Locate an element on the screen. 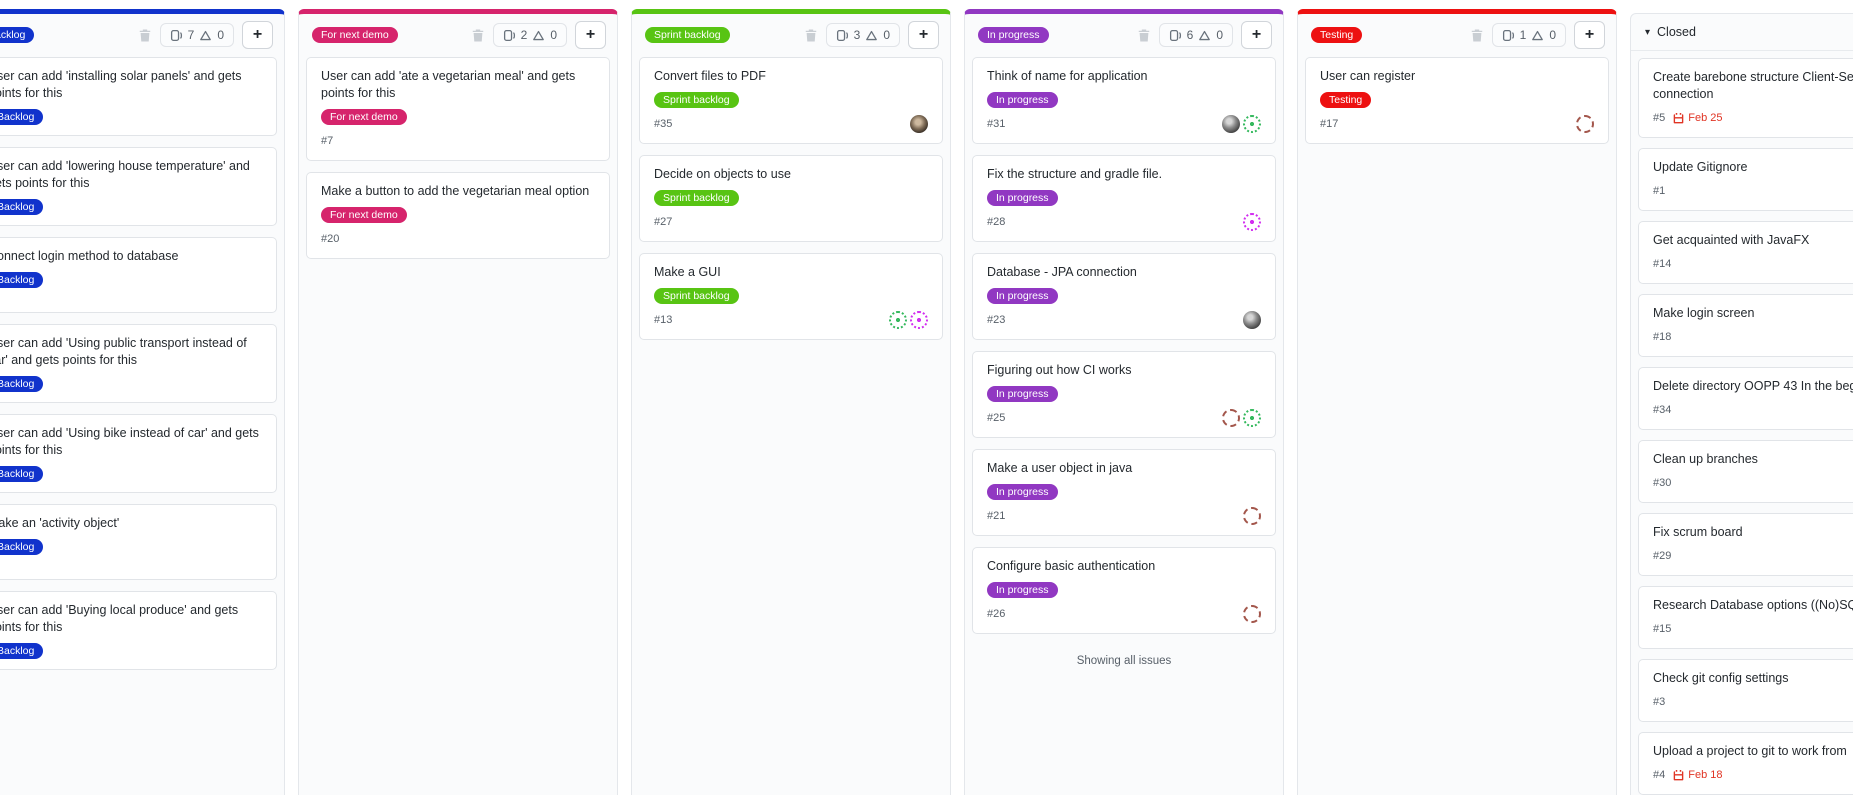  column-header: For next demo 2 0 is located at coordinates (458, 34).